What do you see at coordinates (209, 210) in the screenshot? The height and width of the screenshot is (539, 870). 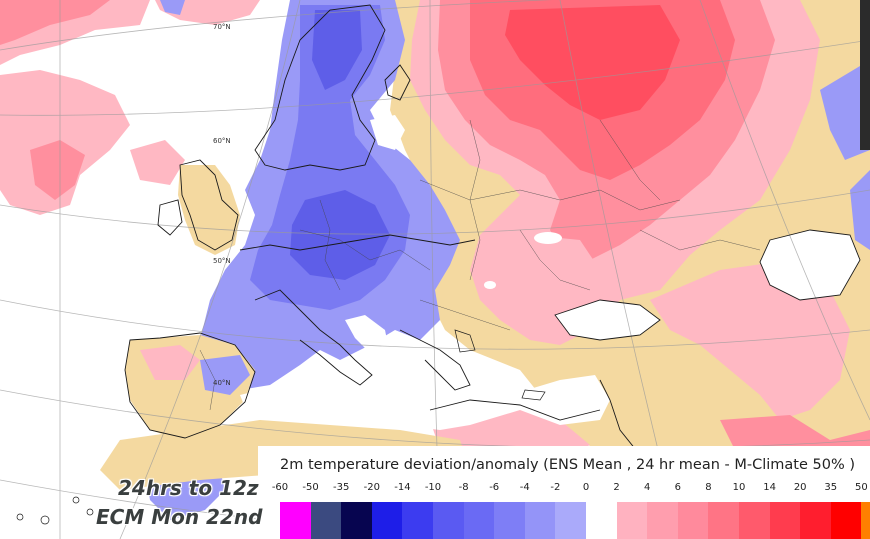 I see `neutral-land-west` at bounding box center [209, 210].